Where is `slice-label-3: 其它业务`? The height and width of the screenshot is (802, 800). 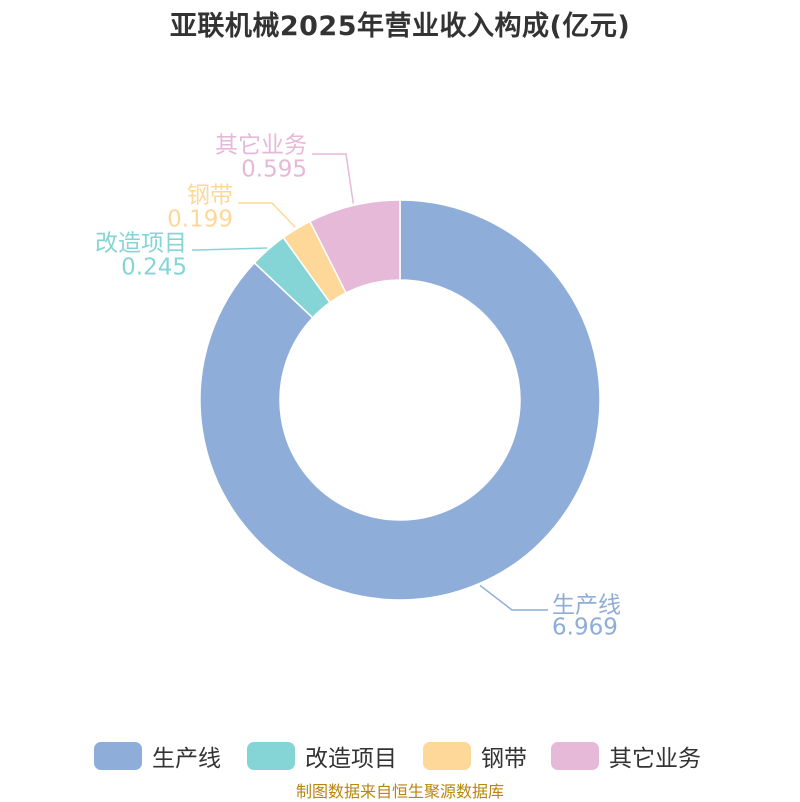 slice-label-3: 其它业务 is located at coordinates (261, 146).